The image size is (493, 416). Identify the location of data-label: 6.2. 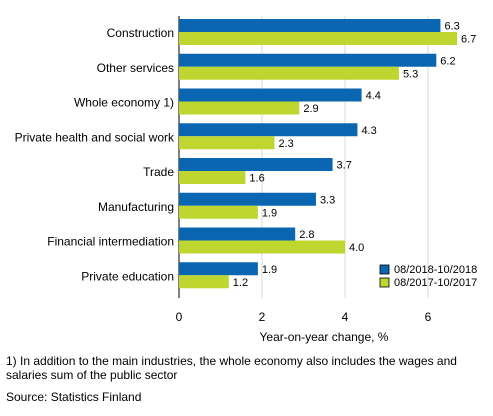
(447, 61).